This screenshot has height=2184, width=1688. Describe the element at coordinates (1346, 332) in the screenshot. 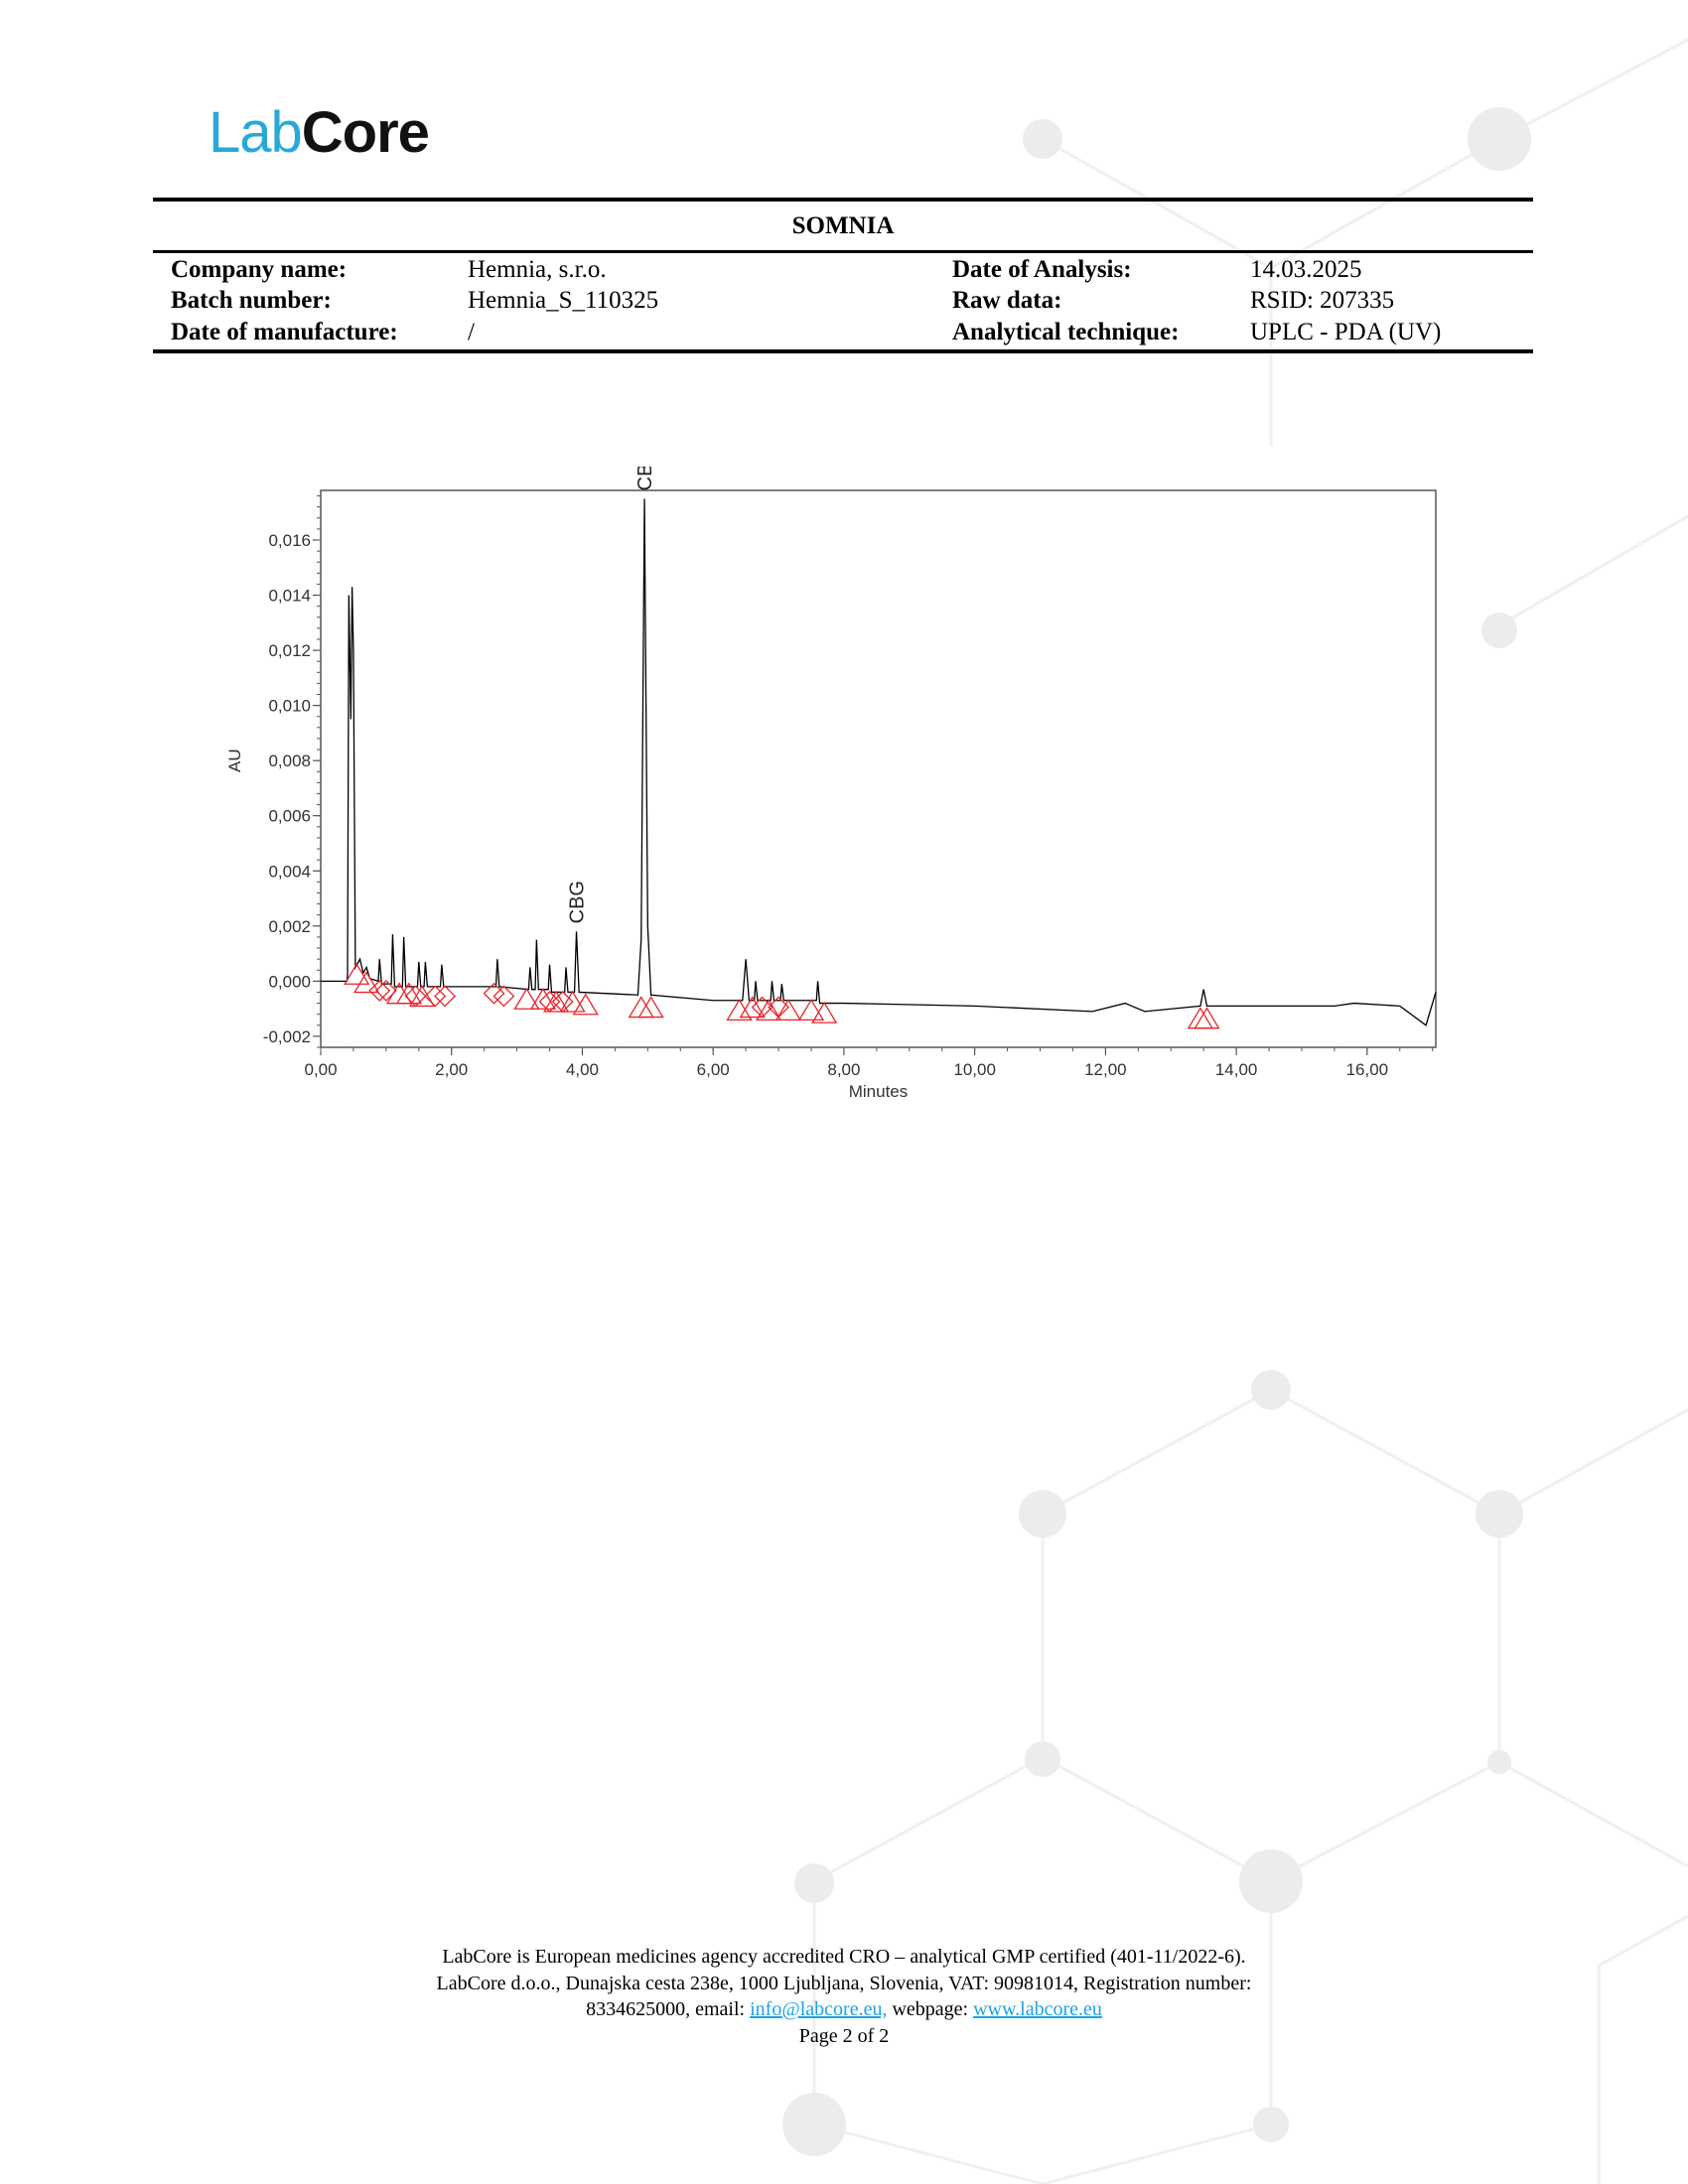

I see `analytical-technique-value: UPLC - PDA (UV)` at that location.